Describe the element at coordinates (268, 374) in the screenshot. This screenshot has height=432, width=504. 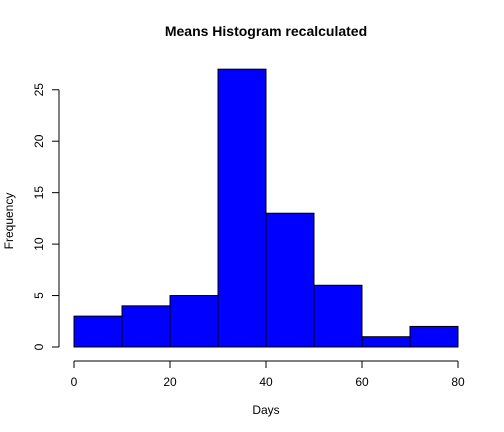
I see `x-axis: 0 20 40 60 80` at that location.